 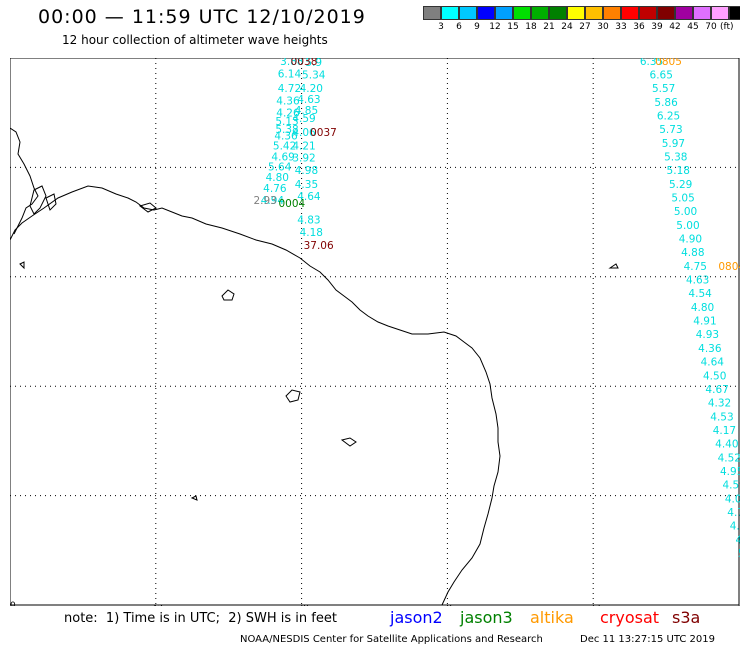 What do you see at coordinates (311, 233) in the screenshot?
I see `wave-height-label: 4.18` at bounding box center [311, 233].